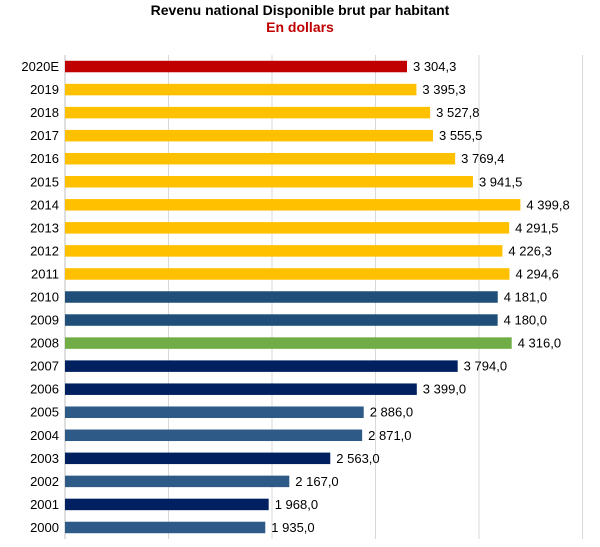  What do you see at coordinates (44, 504) in the screenshot?
I see `category-label: 2001` at bounding box center [44, 504].